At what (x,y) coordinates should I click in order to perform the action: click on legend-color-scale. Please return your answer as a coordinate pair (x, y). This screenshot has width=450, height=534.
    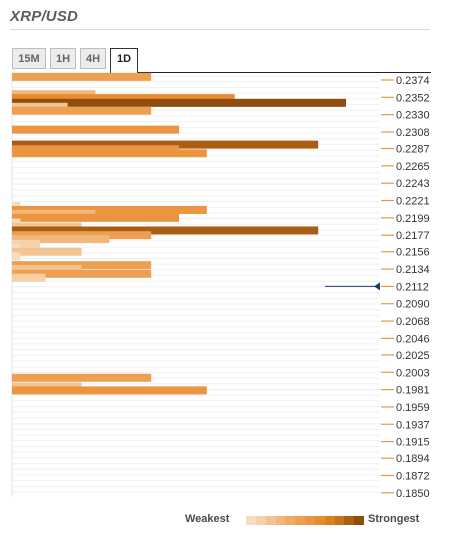
    Looking at the image, I should click on (305, 520).